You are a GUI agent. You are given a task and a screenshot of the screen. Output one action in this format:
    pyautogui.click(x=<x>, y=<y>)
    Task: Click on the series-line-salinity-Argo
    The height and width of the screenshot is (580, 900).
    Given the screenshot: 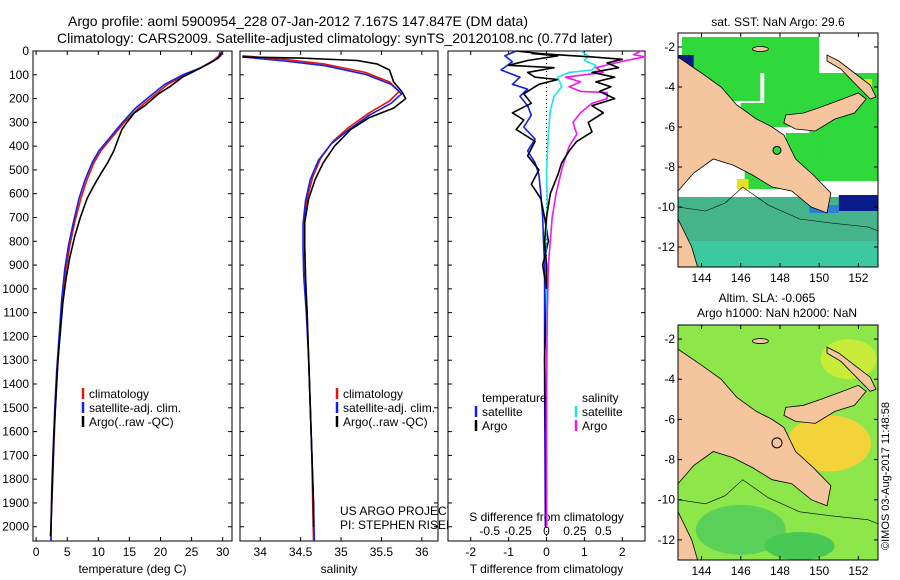 What is the action you would take?
    pyautogui.click(x=595, y=288)
    